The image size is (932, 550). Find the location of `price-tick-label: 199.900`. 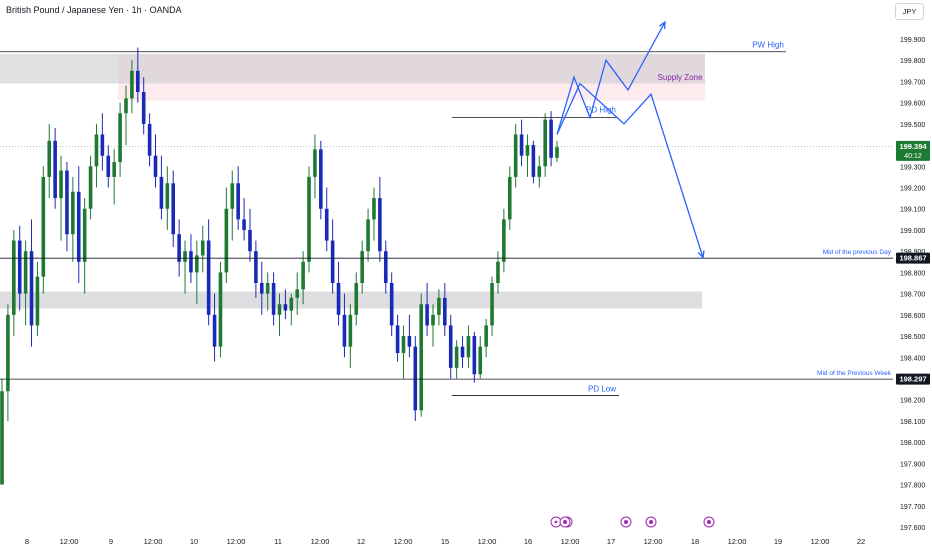

price-tick-label: 199.900 is located at coordinates (912, 40).